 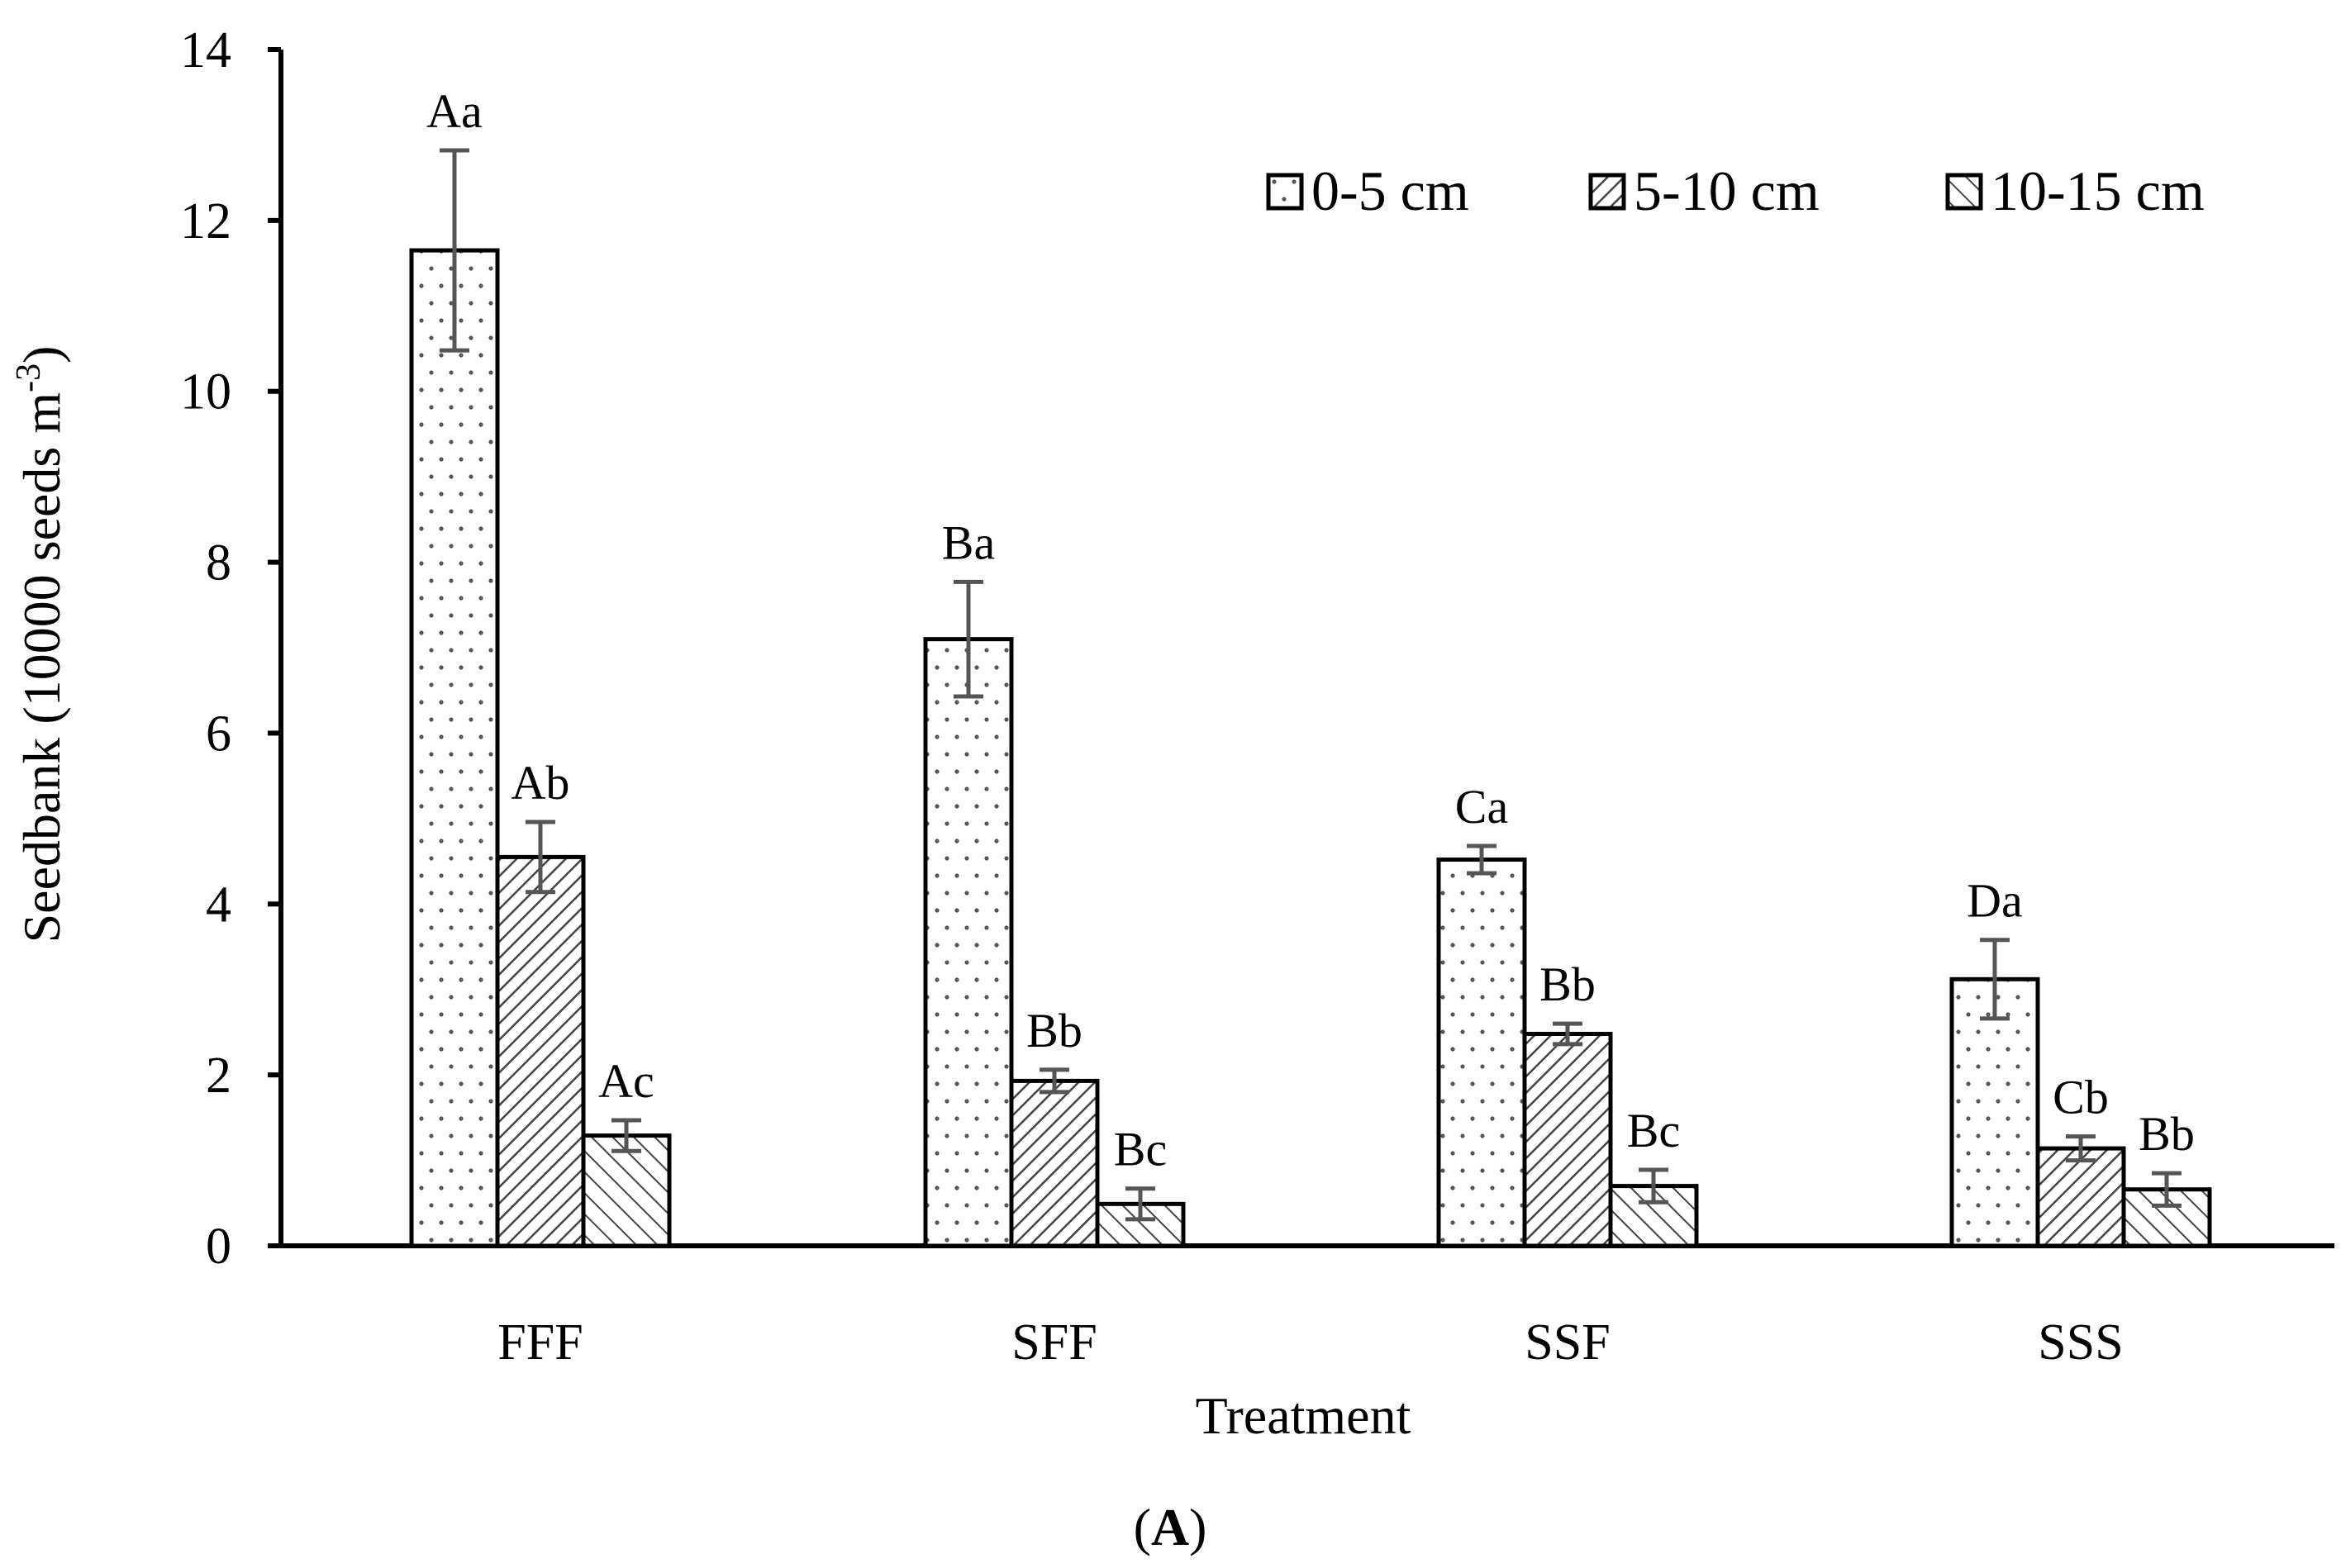 I want to click on y-tick-label: 6, so click(x=218, y=734).